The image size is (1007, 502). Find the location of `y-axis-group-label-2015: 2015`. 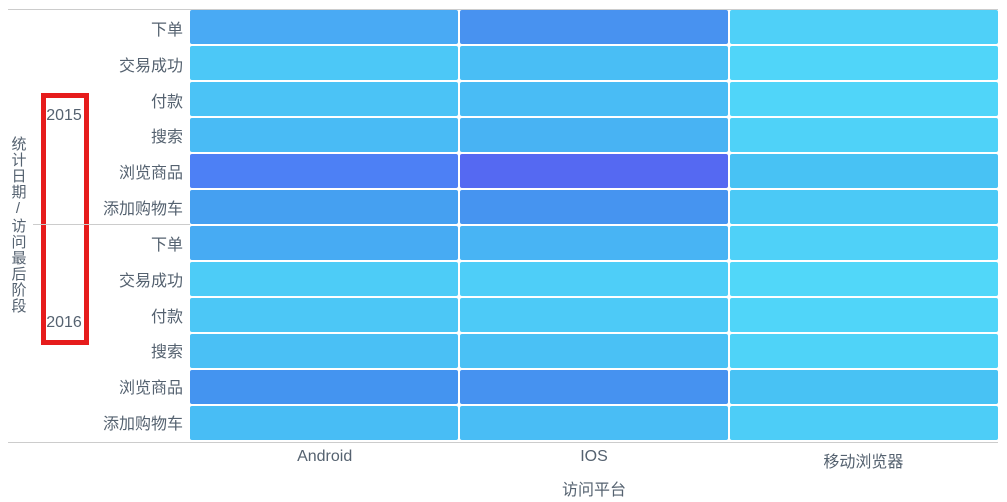

y-axis-group-label-2015: 2015 is located at coordinates (64, 115).